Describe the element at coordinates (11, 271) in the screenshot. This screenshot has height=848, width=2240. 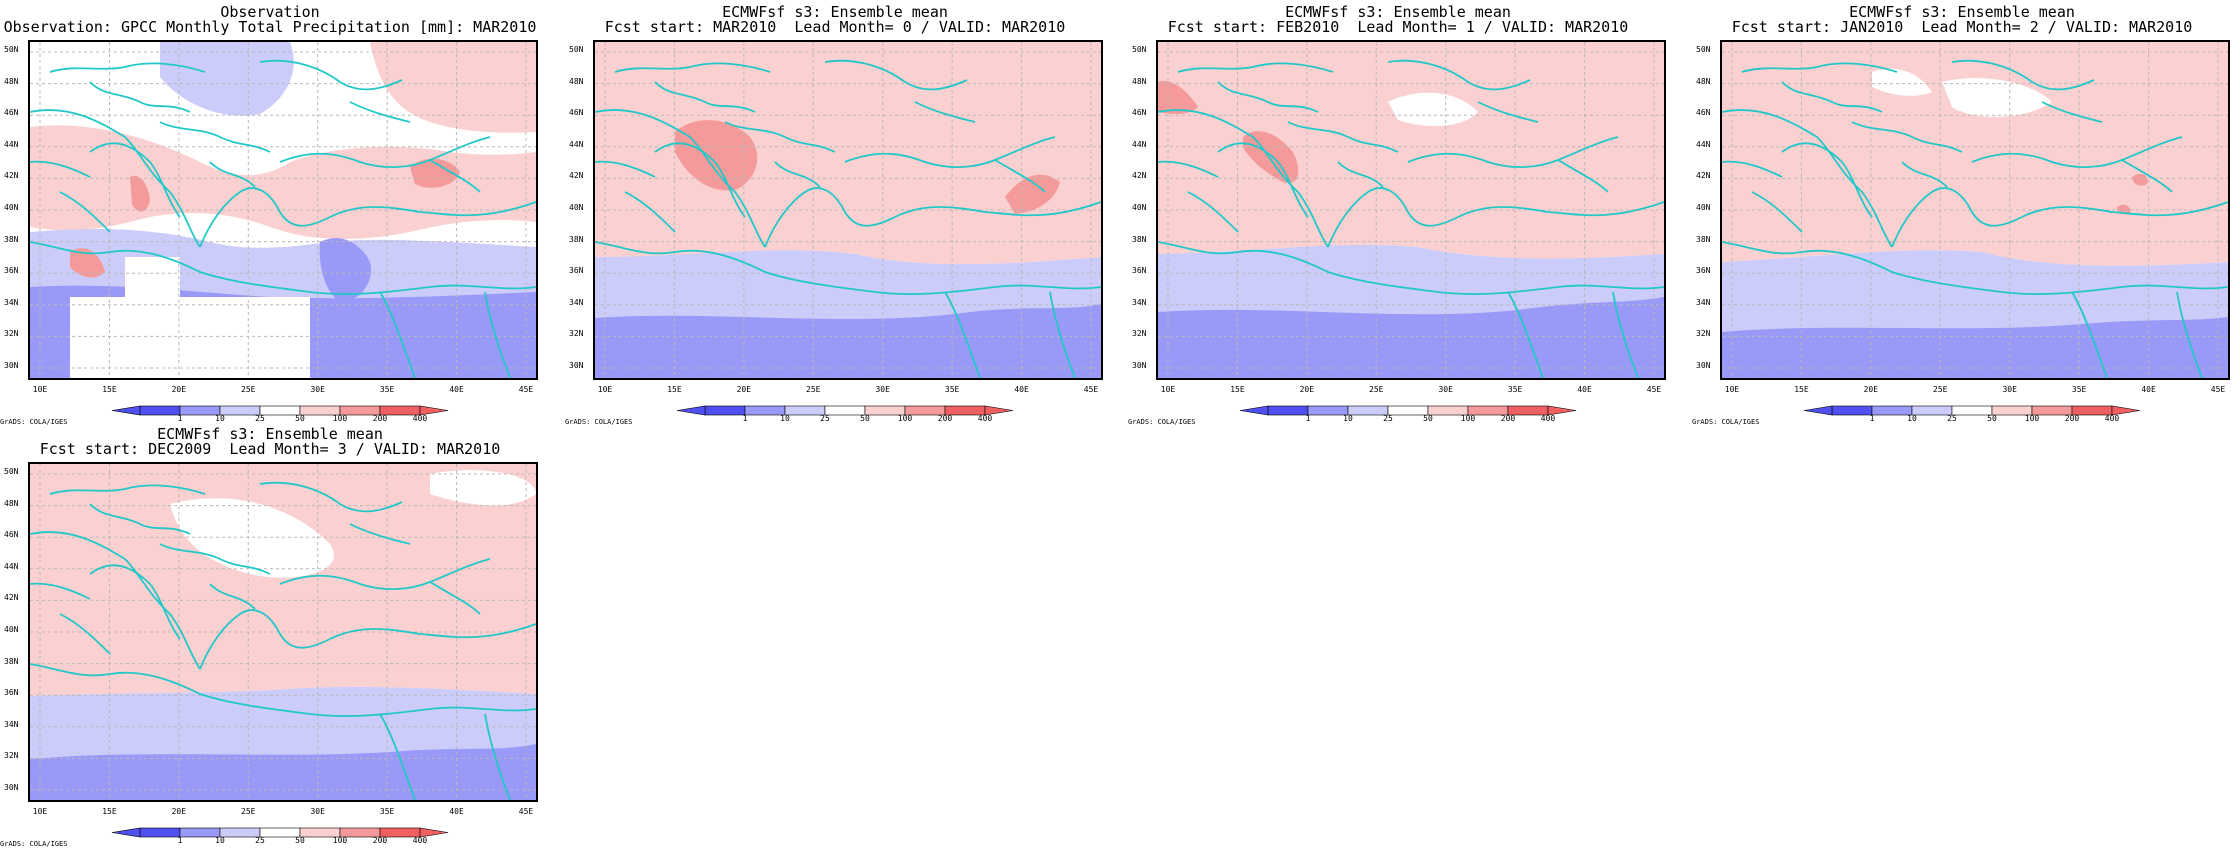
I see `y-tick-label: 36N` at that location.